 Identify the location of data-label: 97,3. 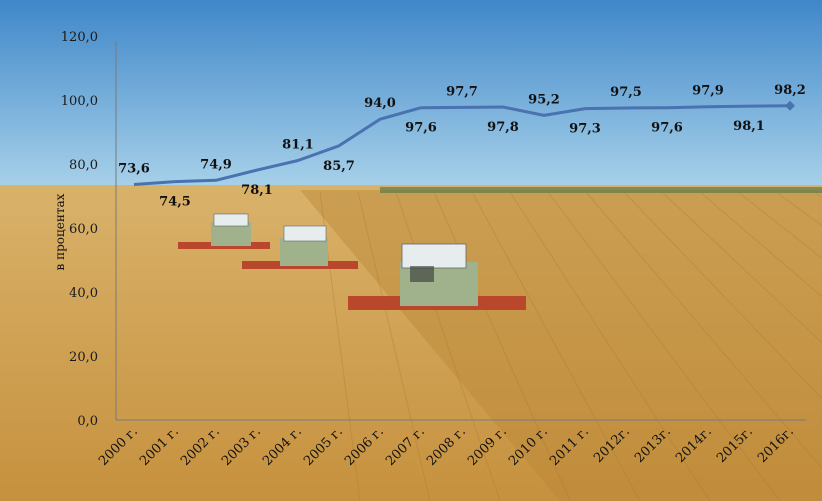
(585, 129).